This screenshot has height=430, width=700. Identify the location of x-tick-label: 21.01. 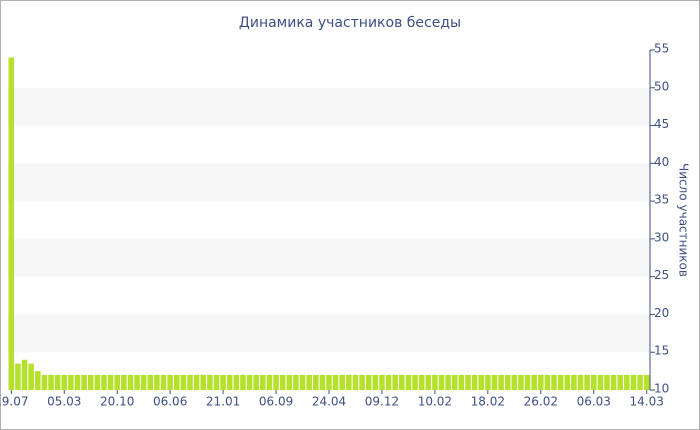
(223, 402).